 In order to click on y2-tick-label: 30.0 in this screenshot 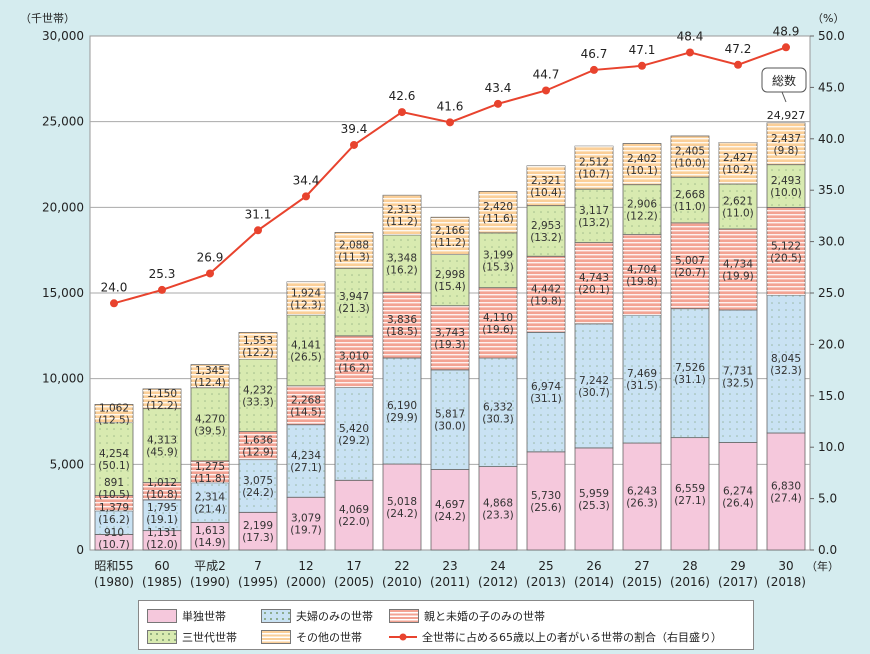, I will do `click(831, 242)`.